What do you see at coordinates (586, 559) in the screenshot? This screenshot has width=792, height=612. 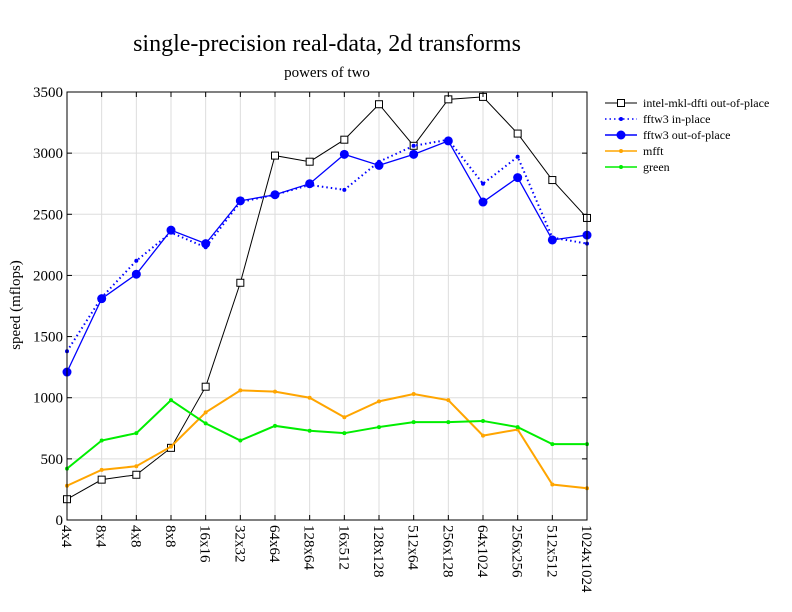 I see `x-tick-label: 1024x1024` at bounding box center [586, 559].